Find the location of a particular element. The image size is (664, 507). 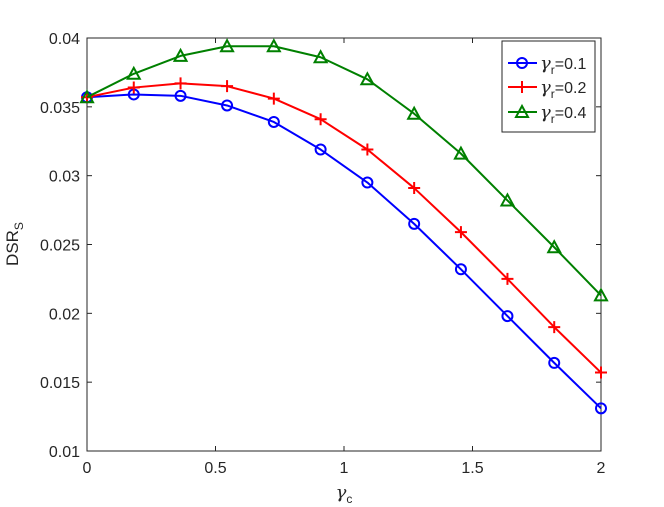

y-tick-label: 0.03 is located at coordinates (64, 177).